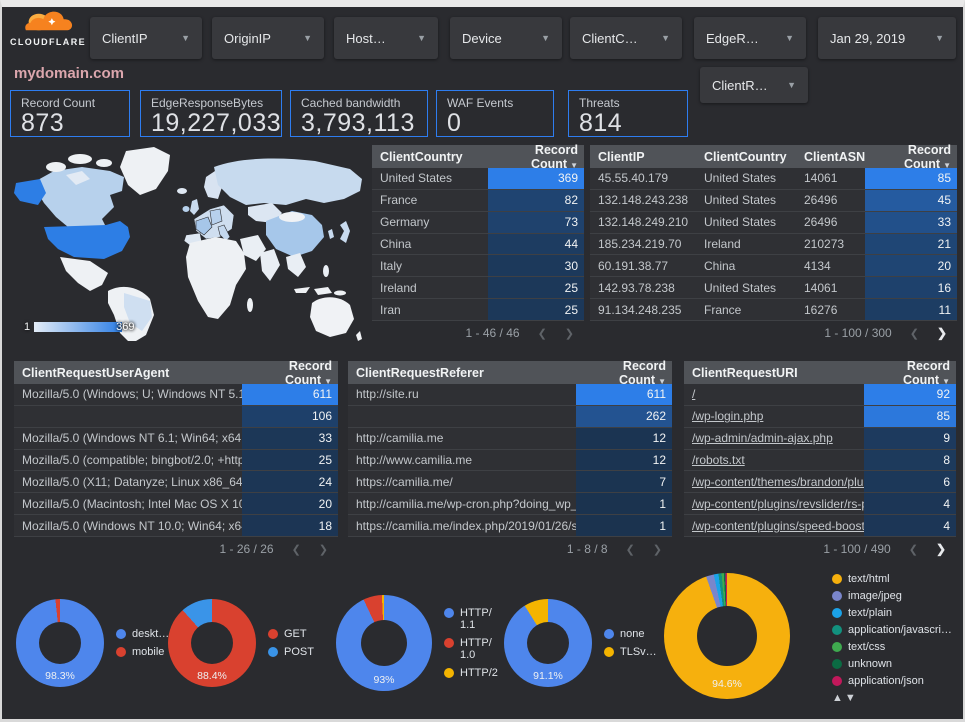  Describe the element at coordinates (247, 38) in the screenshot. I see `filter-originip-label: OriginIP` at that location.